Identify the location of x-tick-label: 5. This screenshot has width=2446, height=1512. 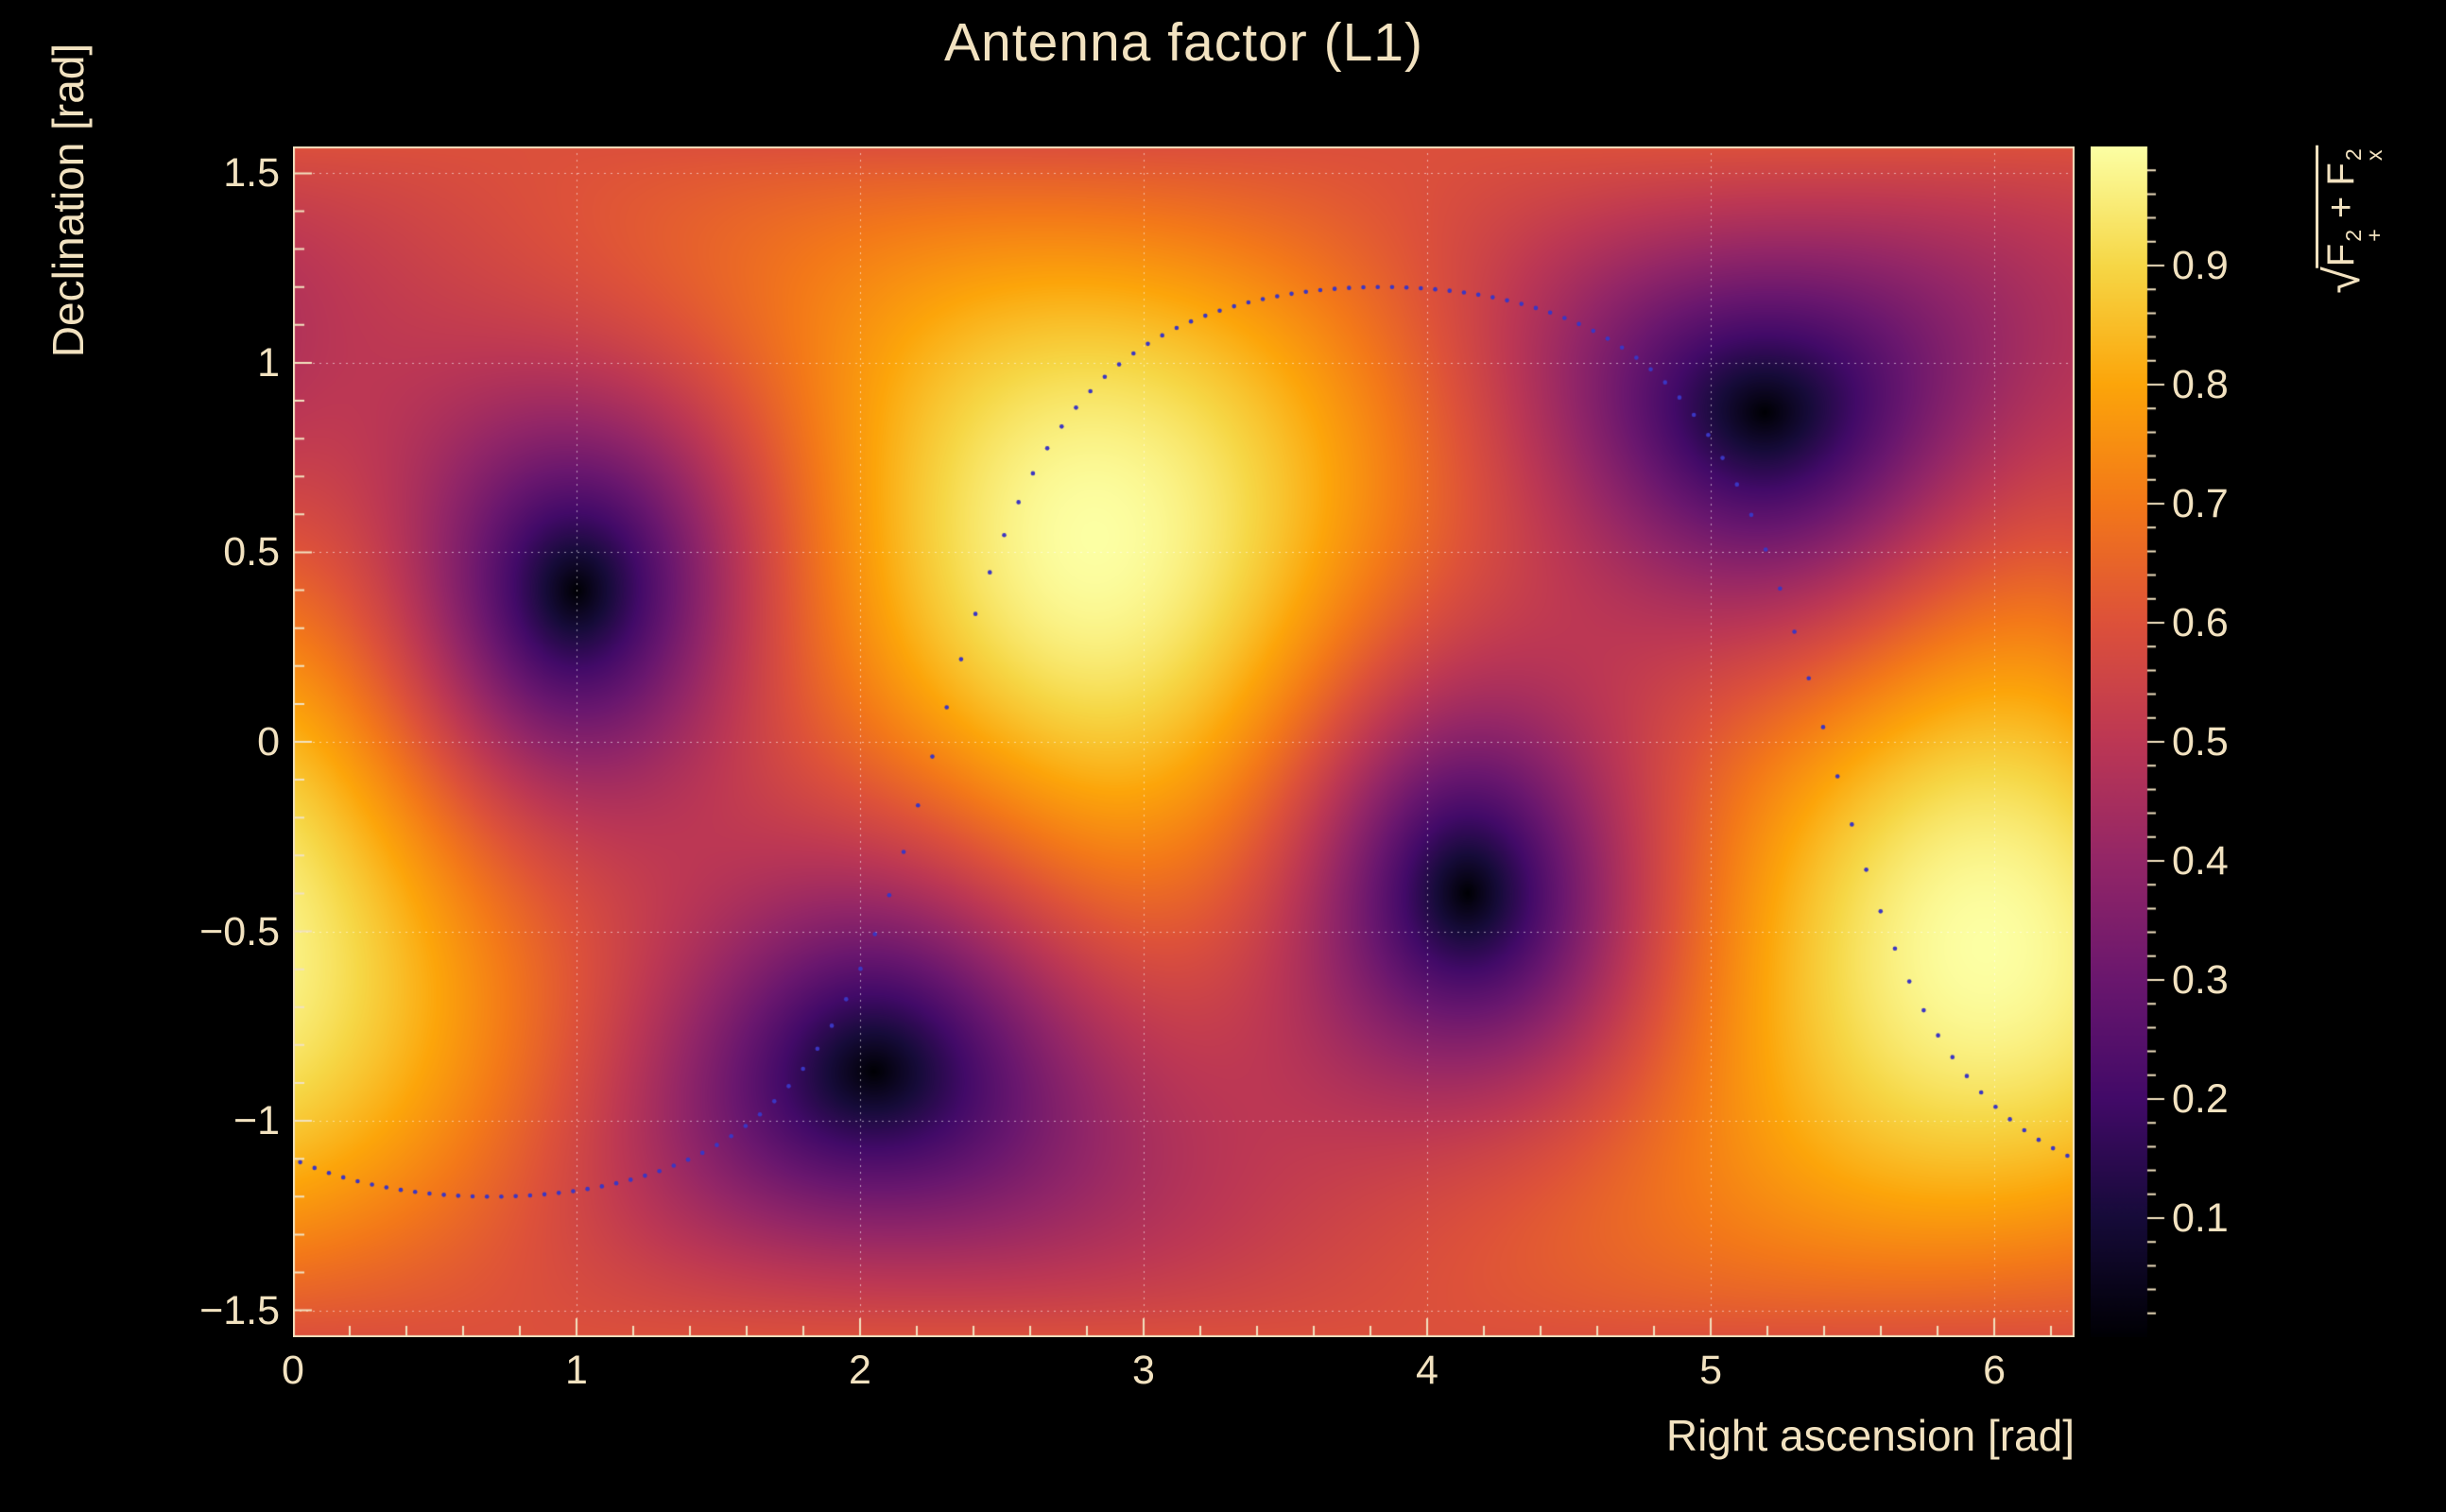
(1710, 1370).